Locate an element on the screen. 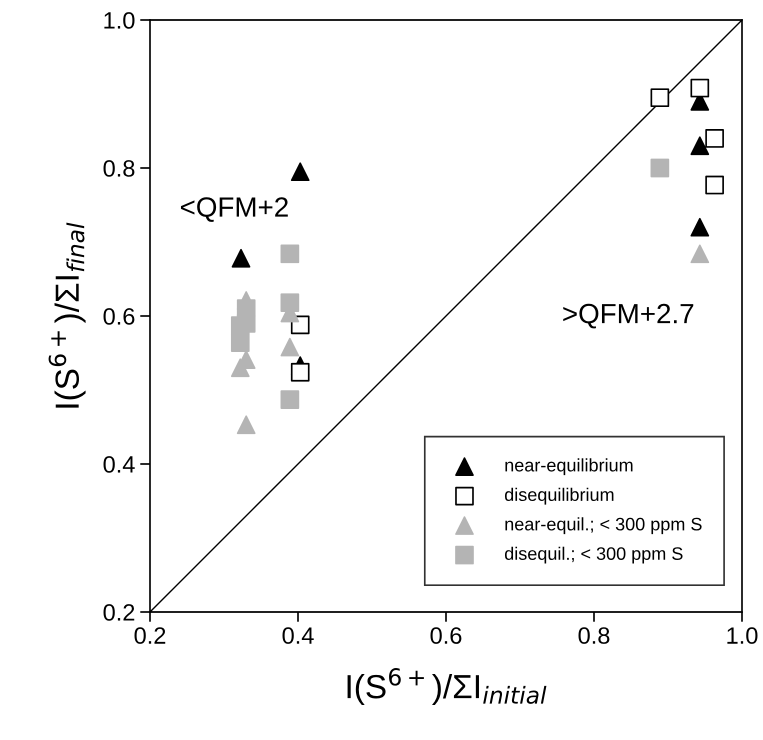 This screenshot has height=740, width=763. legend-label: near-equilibrium is located at coordinates (568, 467).